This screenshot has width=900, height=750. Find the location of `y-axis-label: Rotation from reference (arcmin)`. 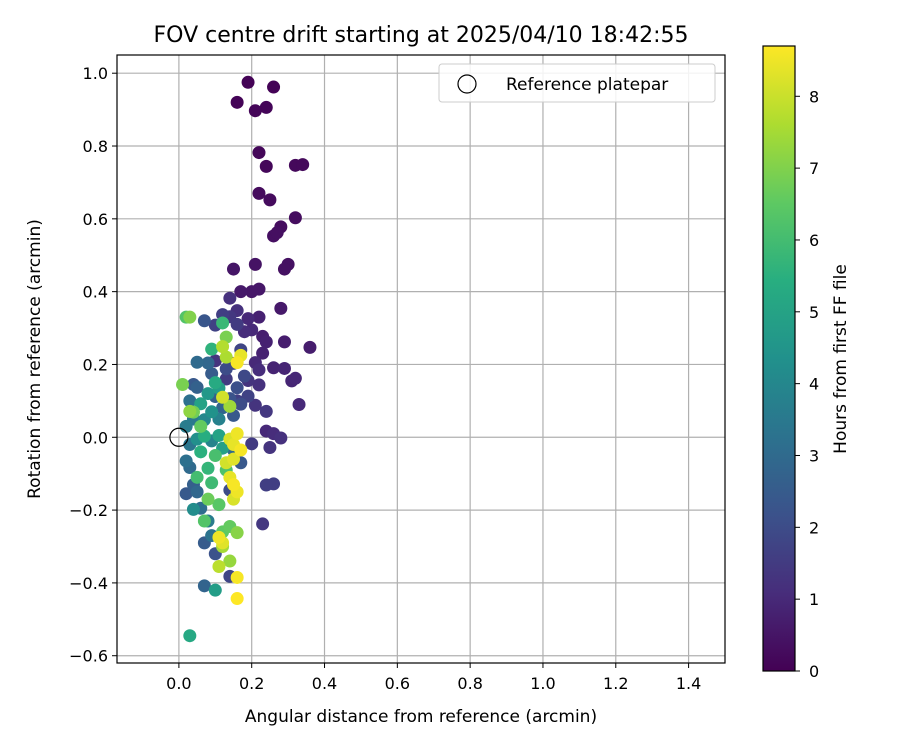

y-axis-label: Rotation from reference (arcmin) is located at coordinates (35, 359).